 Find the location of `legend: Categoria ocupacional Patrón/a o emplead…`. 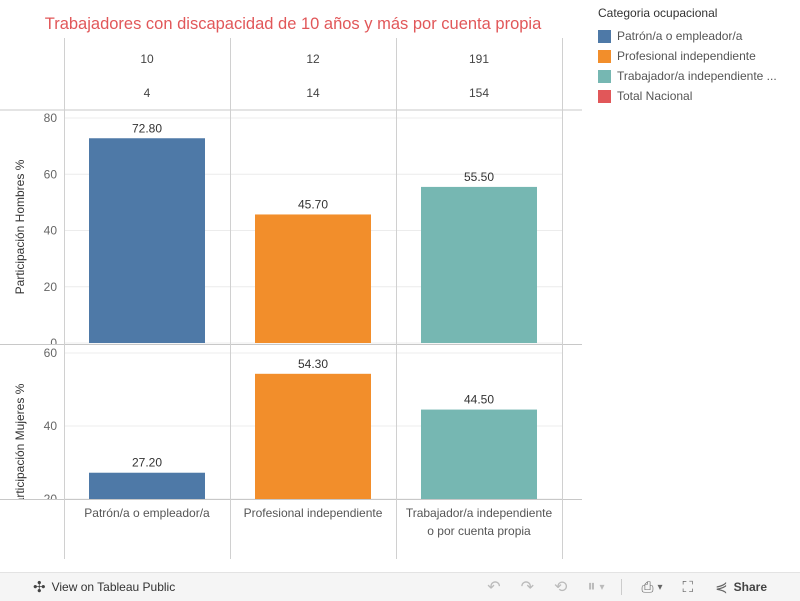

legend: Categoria ocupacional Patrón/a o emplead… is located at coordinates (698, 56).